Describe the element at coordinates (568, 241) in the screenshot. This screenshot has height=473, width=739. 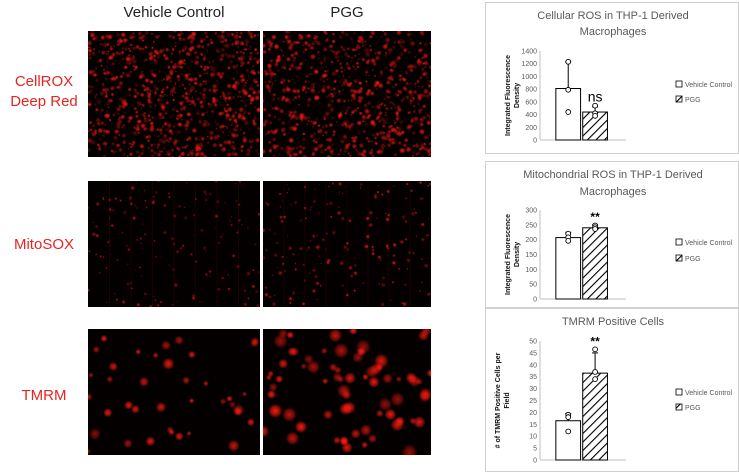
I see `data-point` at that location.